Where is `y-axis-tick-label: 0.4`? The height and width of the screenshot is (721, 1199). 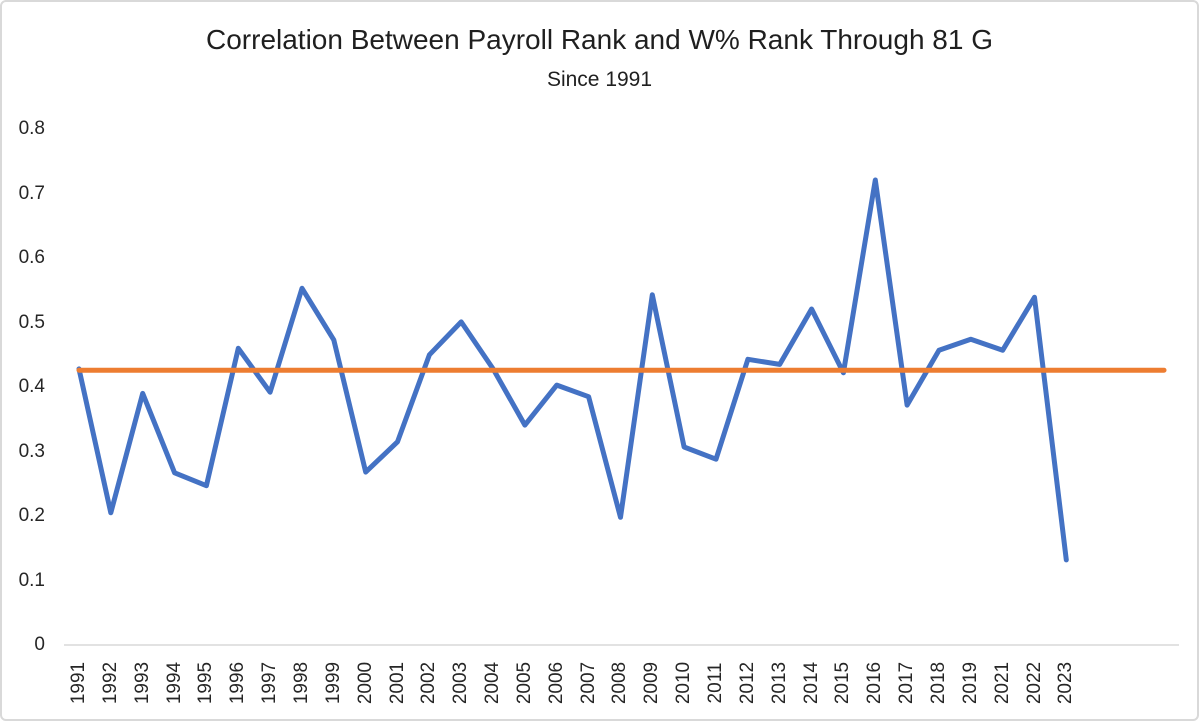 y-axis-tick-label: 0.4 is located at coordinates (31, 386).